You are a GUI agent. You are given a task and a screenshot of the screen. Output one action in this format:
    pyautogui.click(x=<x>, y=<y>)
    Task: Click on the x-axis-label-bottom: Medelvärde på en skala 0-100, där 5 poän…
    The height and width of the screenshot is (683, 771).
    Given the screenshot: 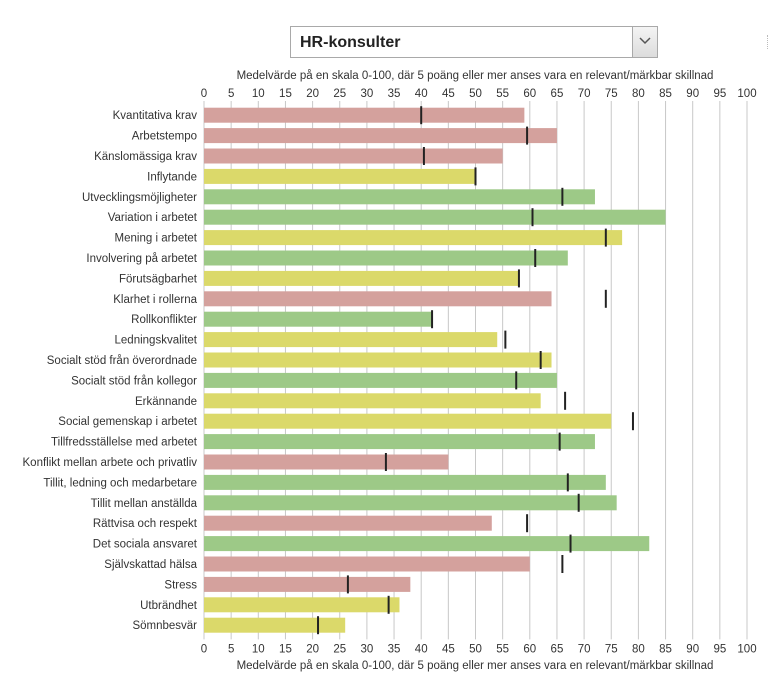 What is the action you would take?
    pyautogui.click(x=475, y=666)
    